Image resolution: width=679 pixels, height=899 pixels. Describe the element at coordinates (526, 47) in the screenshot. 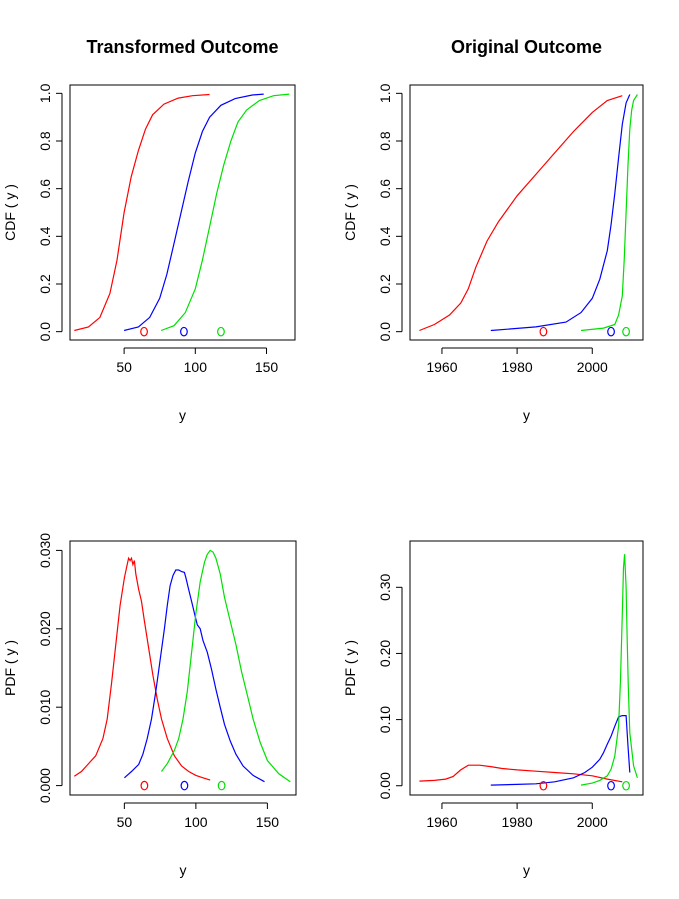

I see `chart-title: Original Outcome` at that location.